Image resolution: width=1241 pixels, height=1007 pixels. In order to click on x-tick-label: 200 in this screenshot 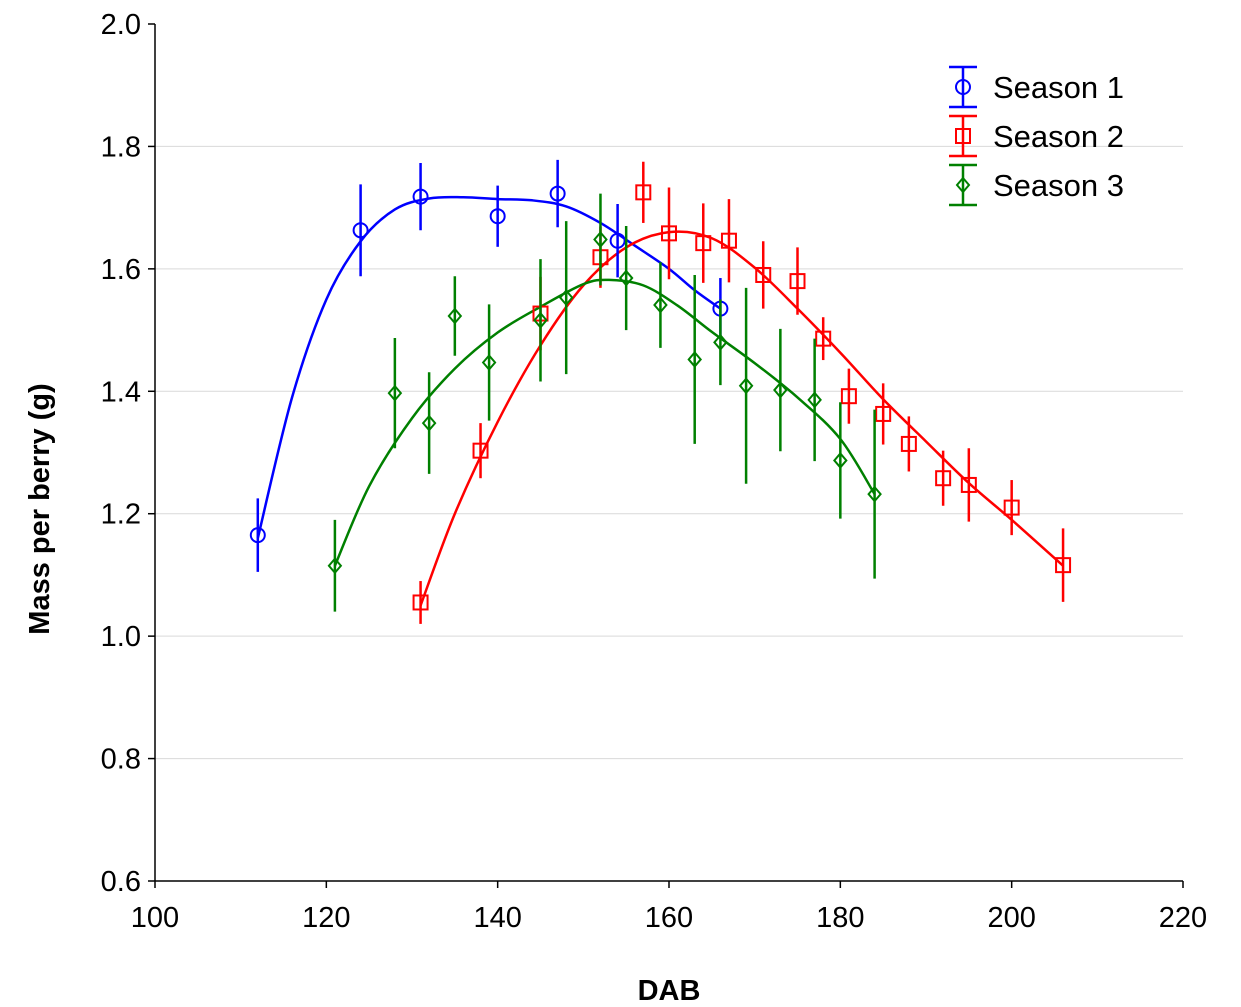, I will do `click(1011, 918)`.